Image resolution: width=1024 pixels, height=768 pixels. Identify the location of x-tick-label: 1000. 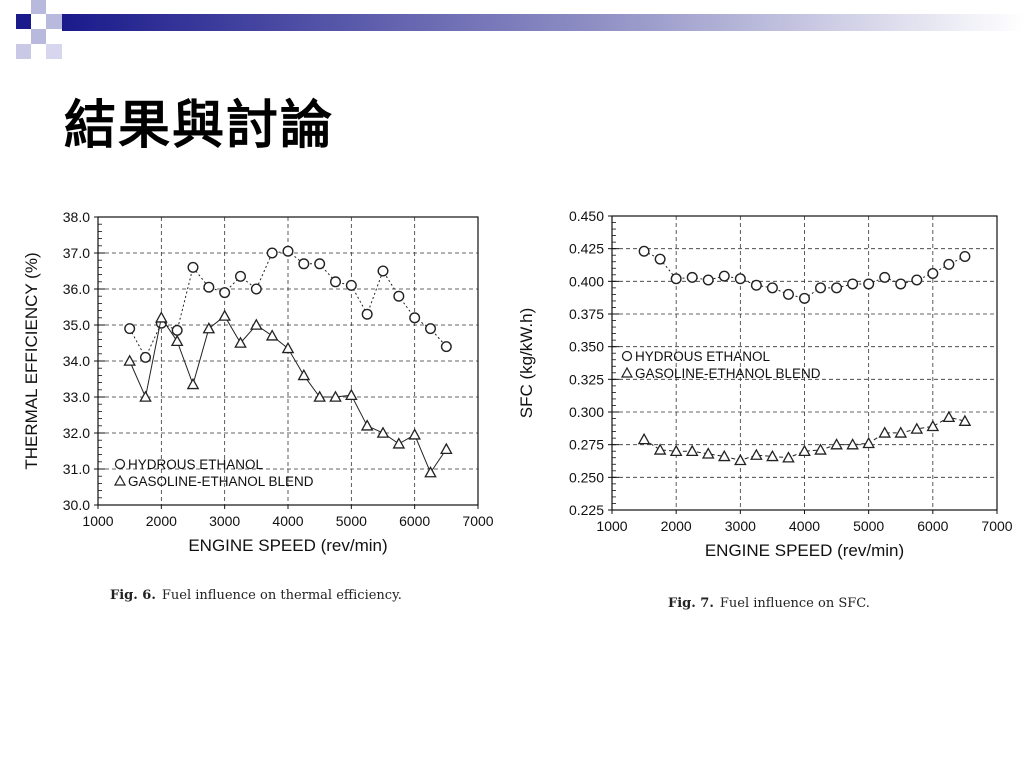
(97, 521).